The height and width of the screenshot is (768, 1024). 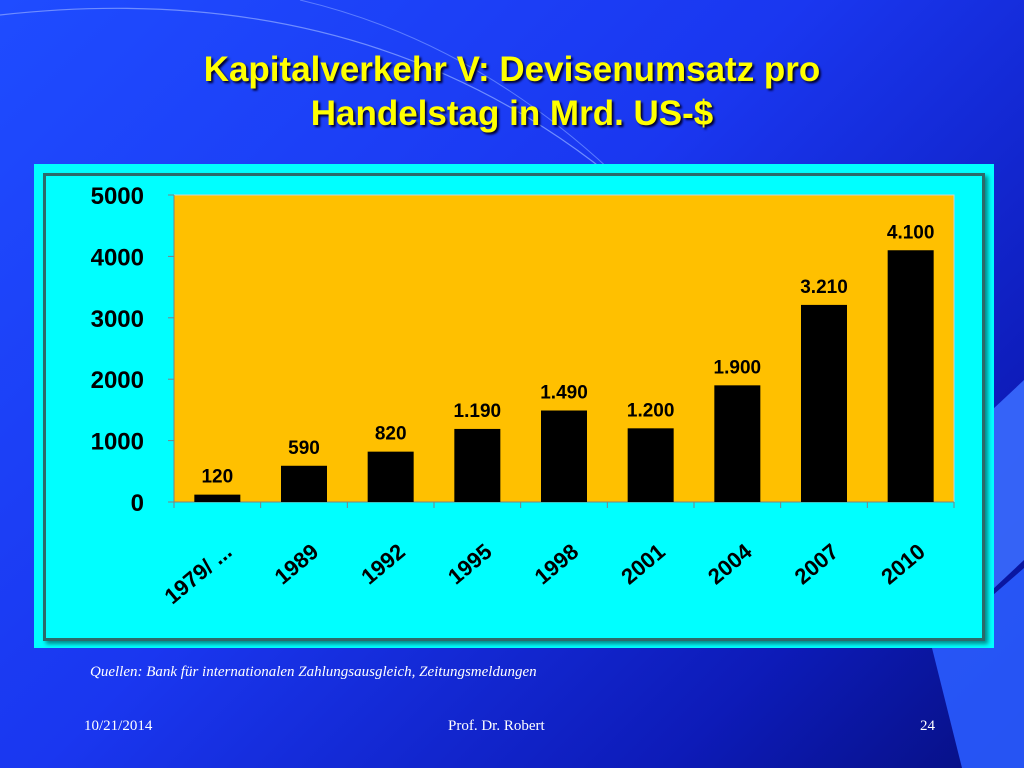 What do you see at coordinates (730, 563) in the screenshot?
I see `x-tick-label: 2004` at bounding box center [730, 563].